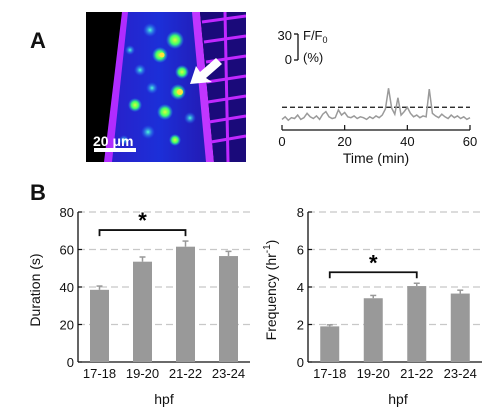  I want to click on duration-category-label: 21-22, so click(185, 373).